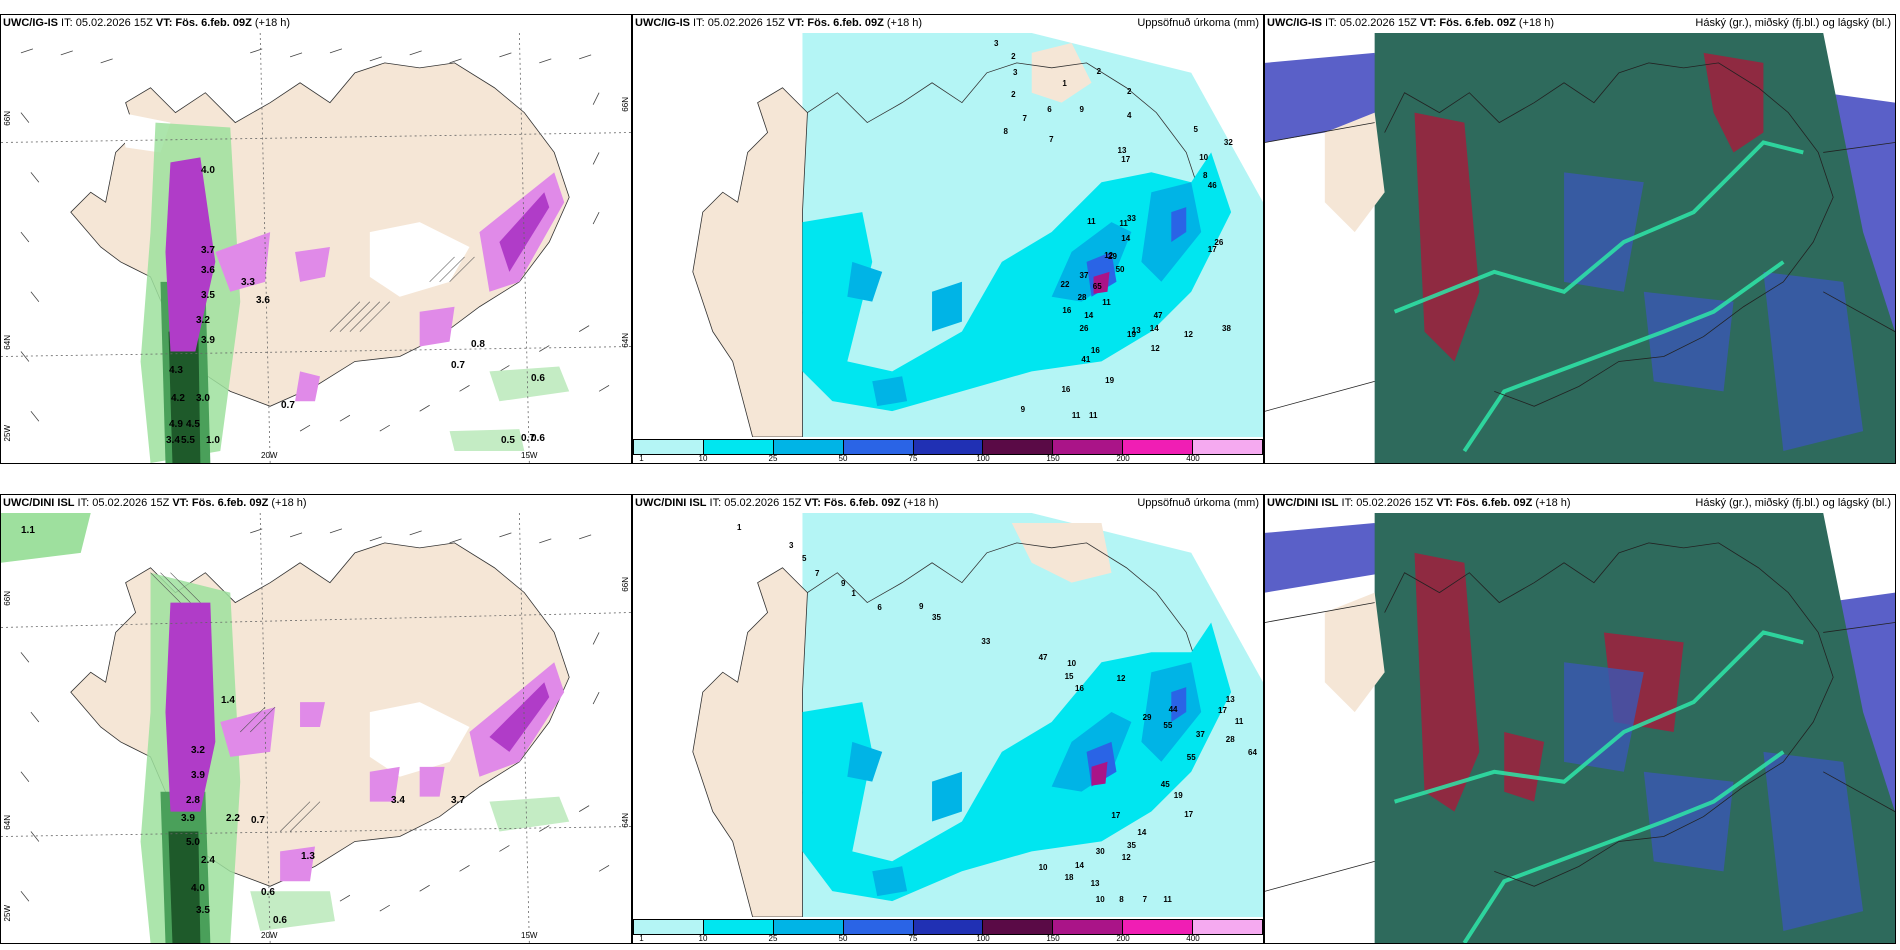 The image size is (1900, 950). Describe the element at coordinates (203, 398) in the screenshot. I see `map-value-label: 3.0` at that location.